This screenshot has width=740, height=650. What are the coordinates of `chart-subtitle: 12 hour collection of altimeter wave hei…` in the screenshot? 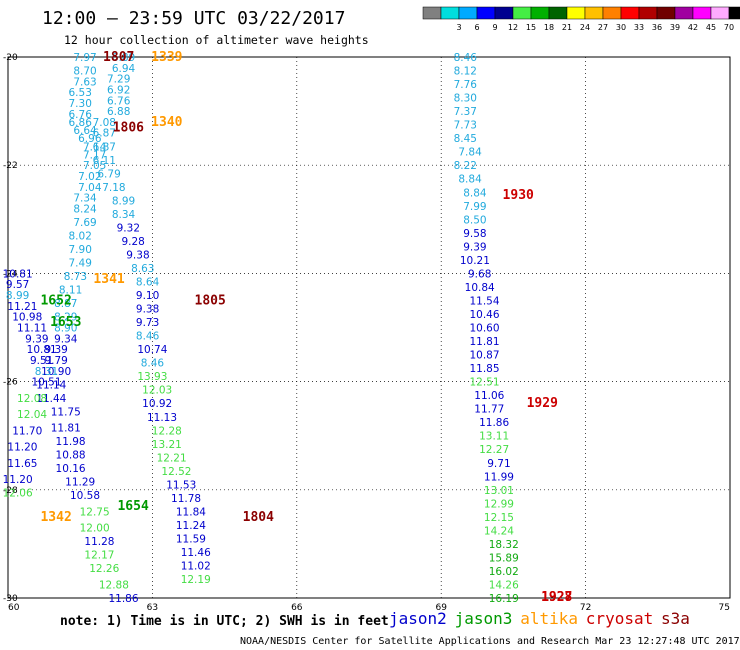 It's located at (216, 40).